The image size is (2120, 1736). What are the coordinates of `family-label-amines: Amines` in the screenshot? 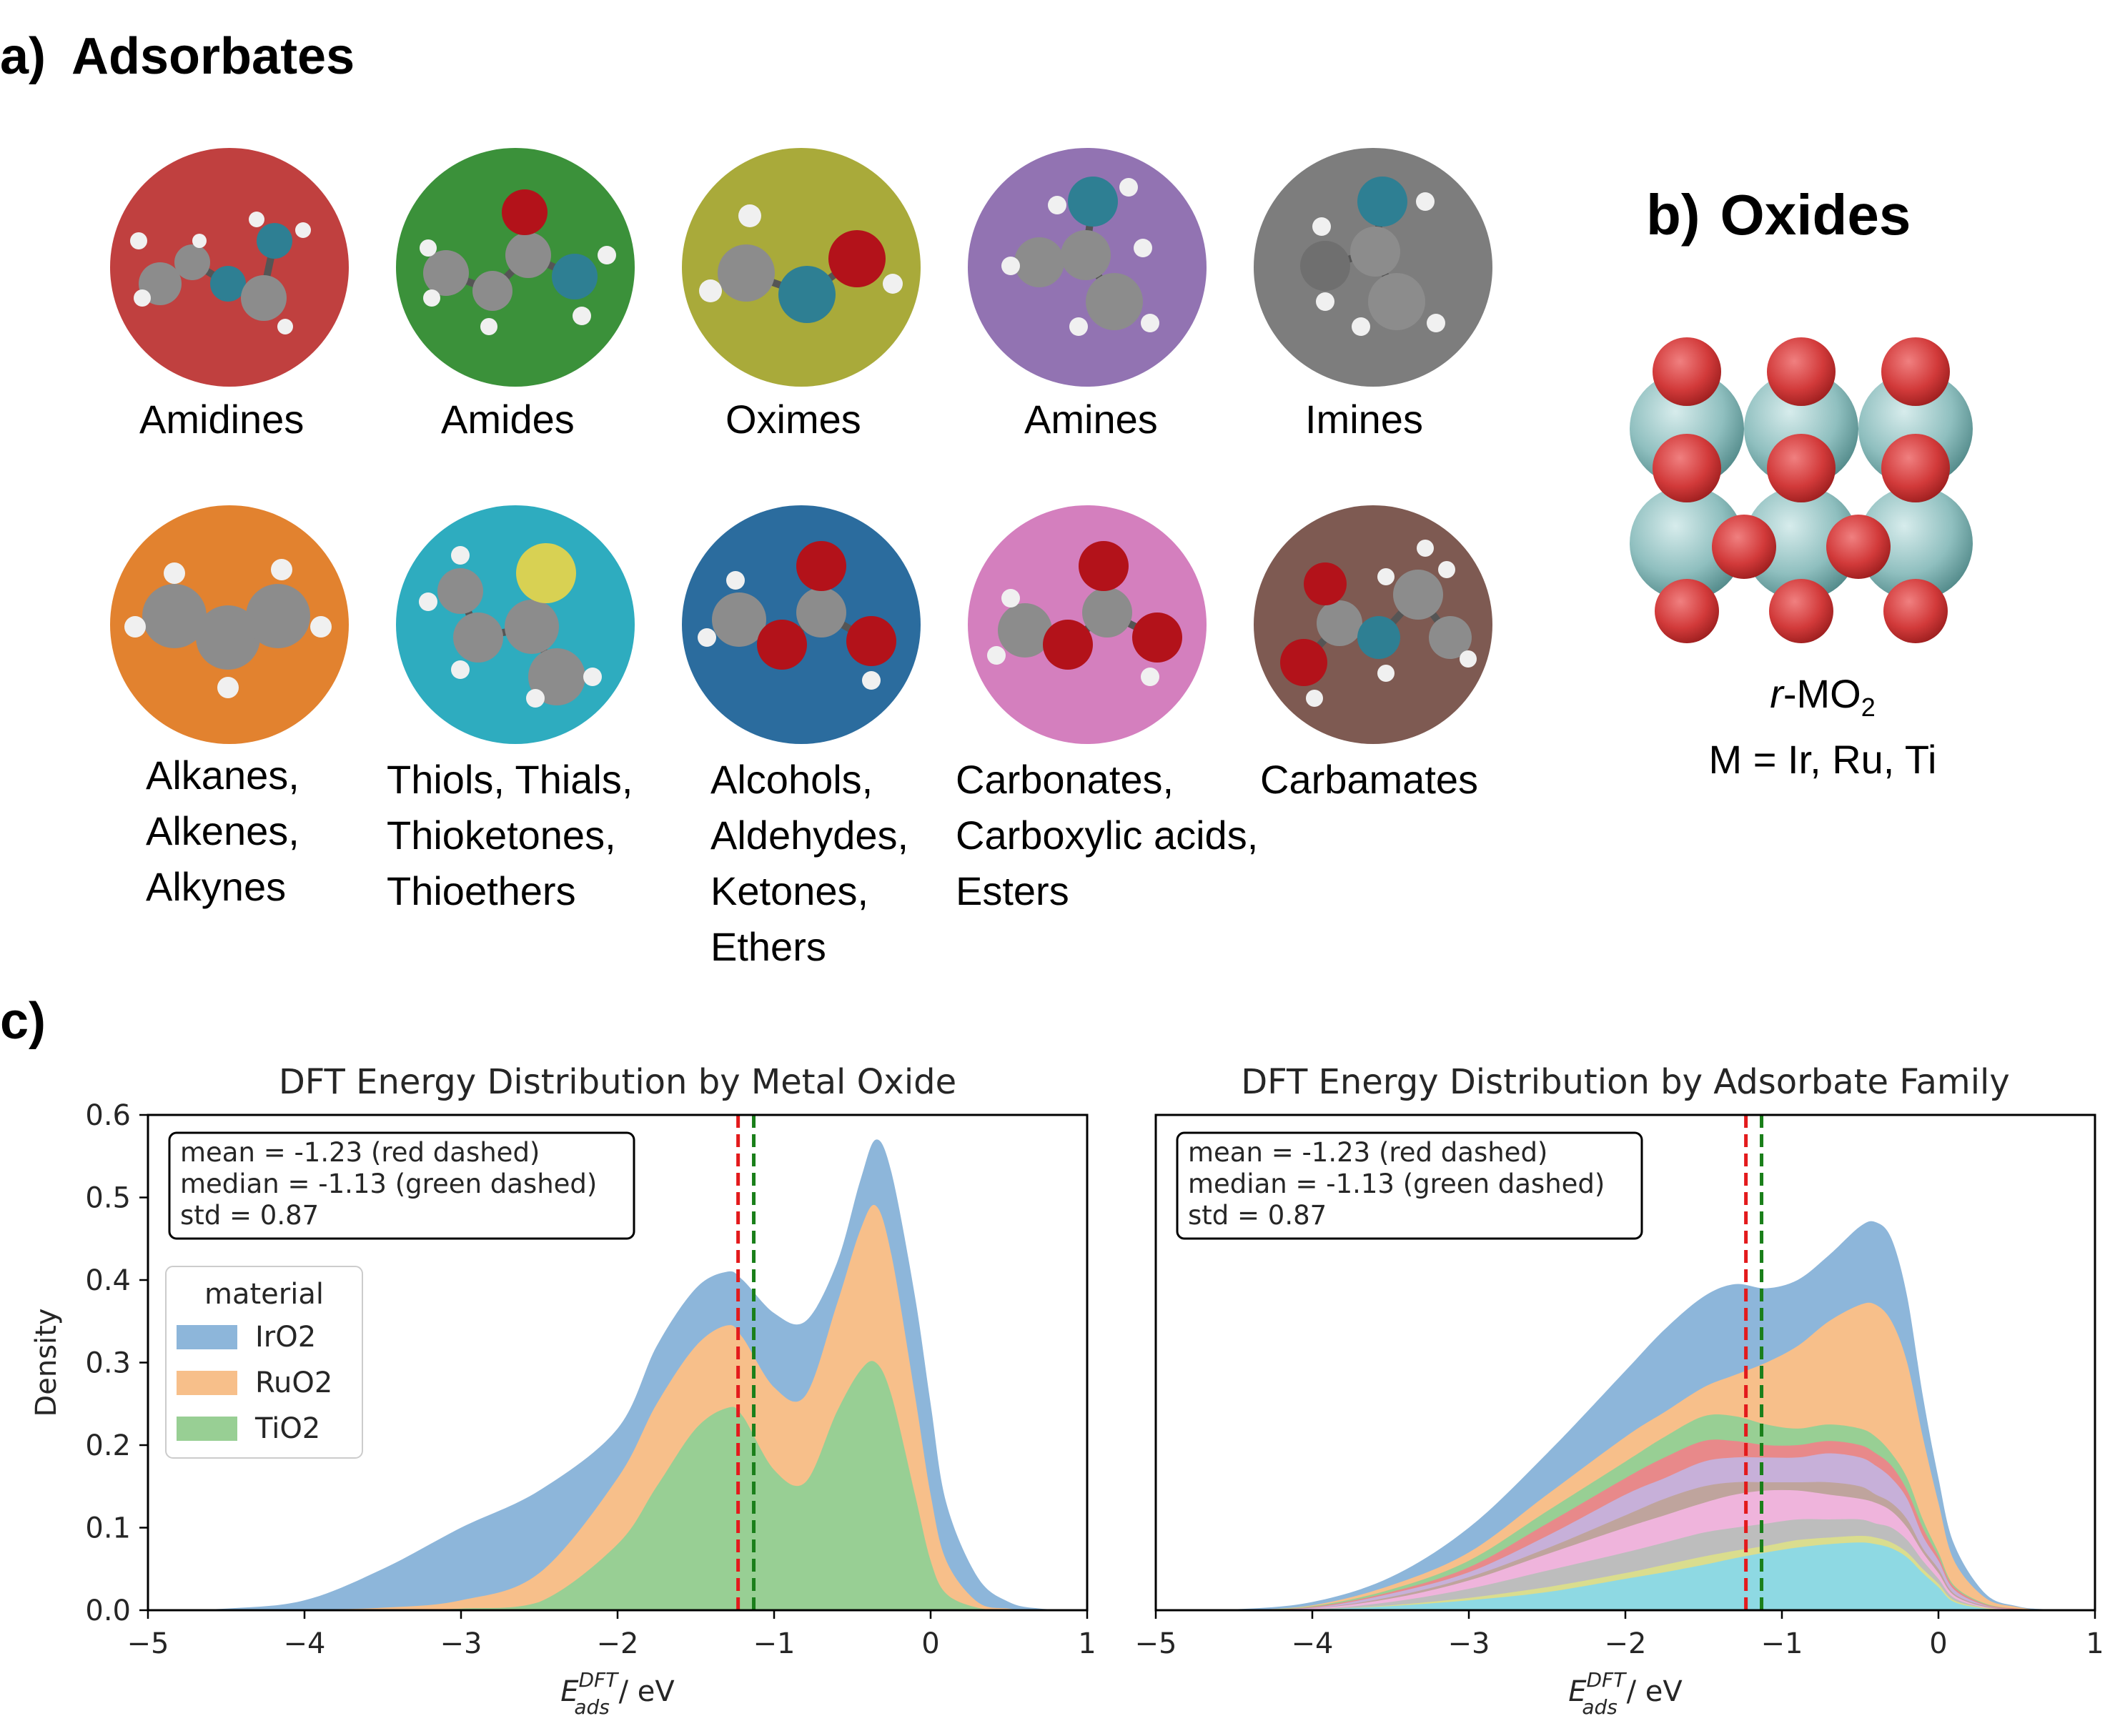 It's located at (1091, 419).